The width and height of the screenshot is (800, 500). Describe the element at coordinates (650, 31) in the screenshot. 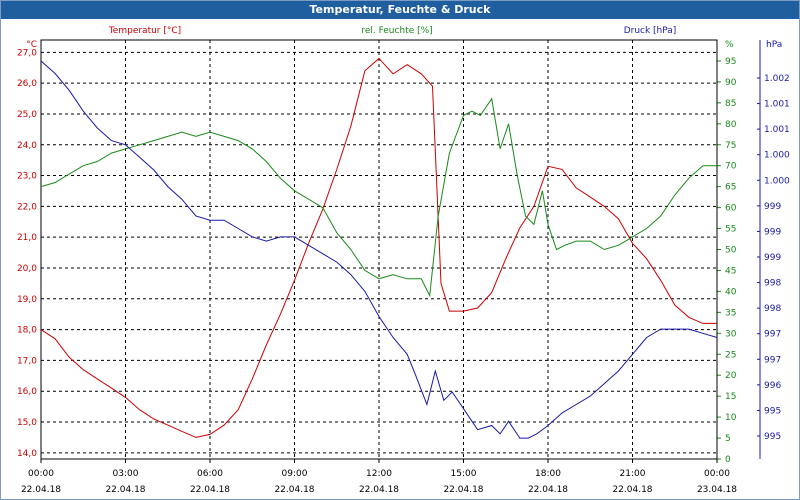

I see `pressure-axis-title: Druck [hPa]` at that location.